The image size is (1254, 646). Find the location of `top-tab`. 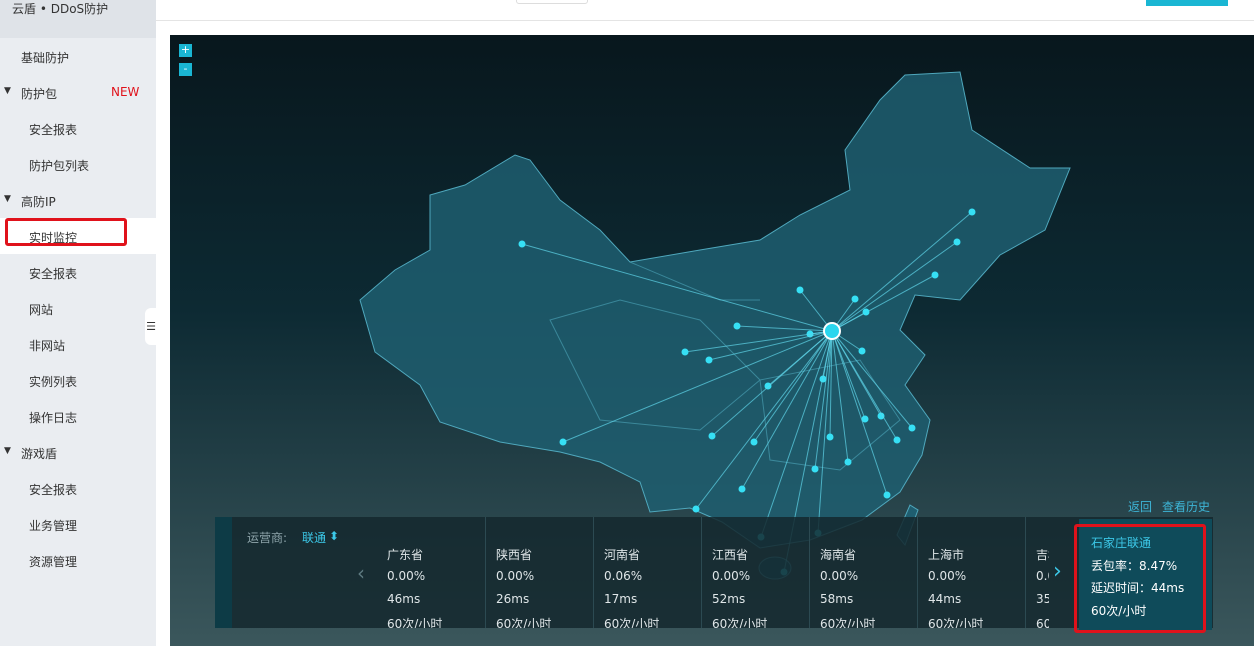

top-tab is located at coordinates (552, 2).